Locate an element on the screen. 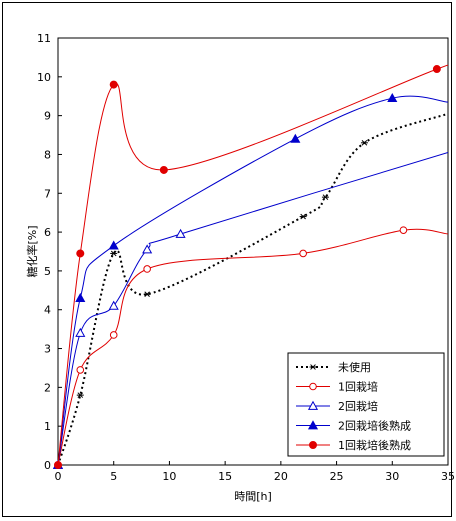 Image resolution: width=456 pixels, height=521 pixels. legend-label: 2回栽培 is located at coordinates (358, 406).